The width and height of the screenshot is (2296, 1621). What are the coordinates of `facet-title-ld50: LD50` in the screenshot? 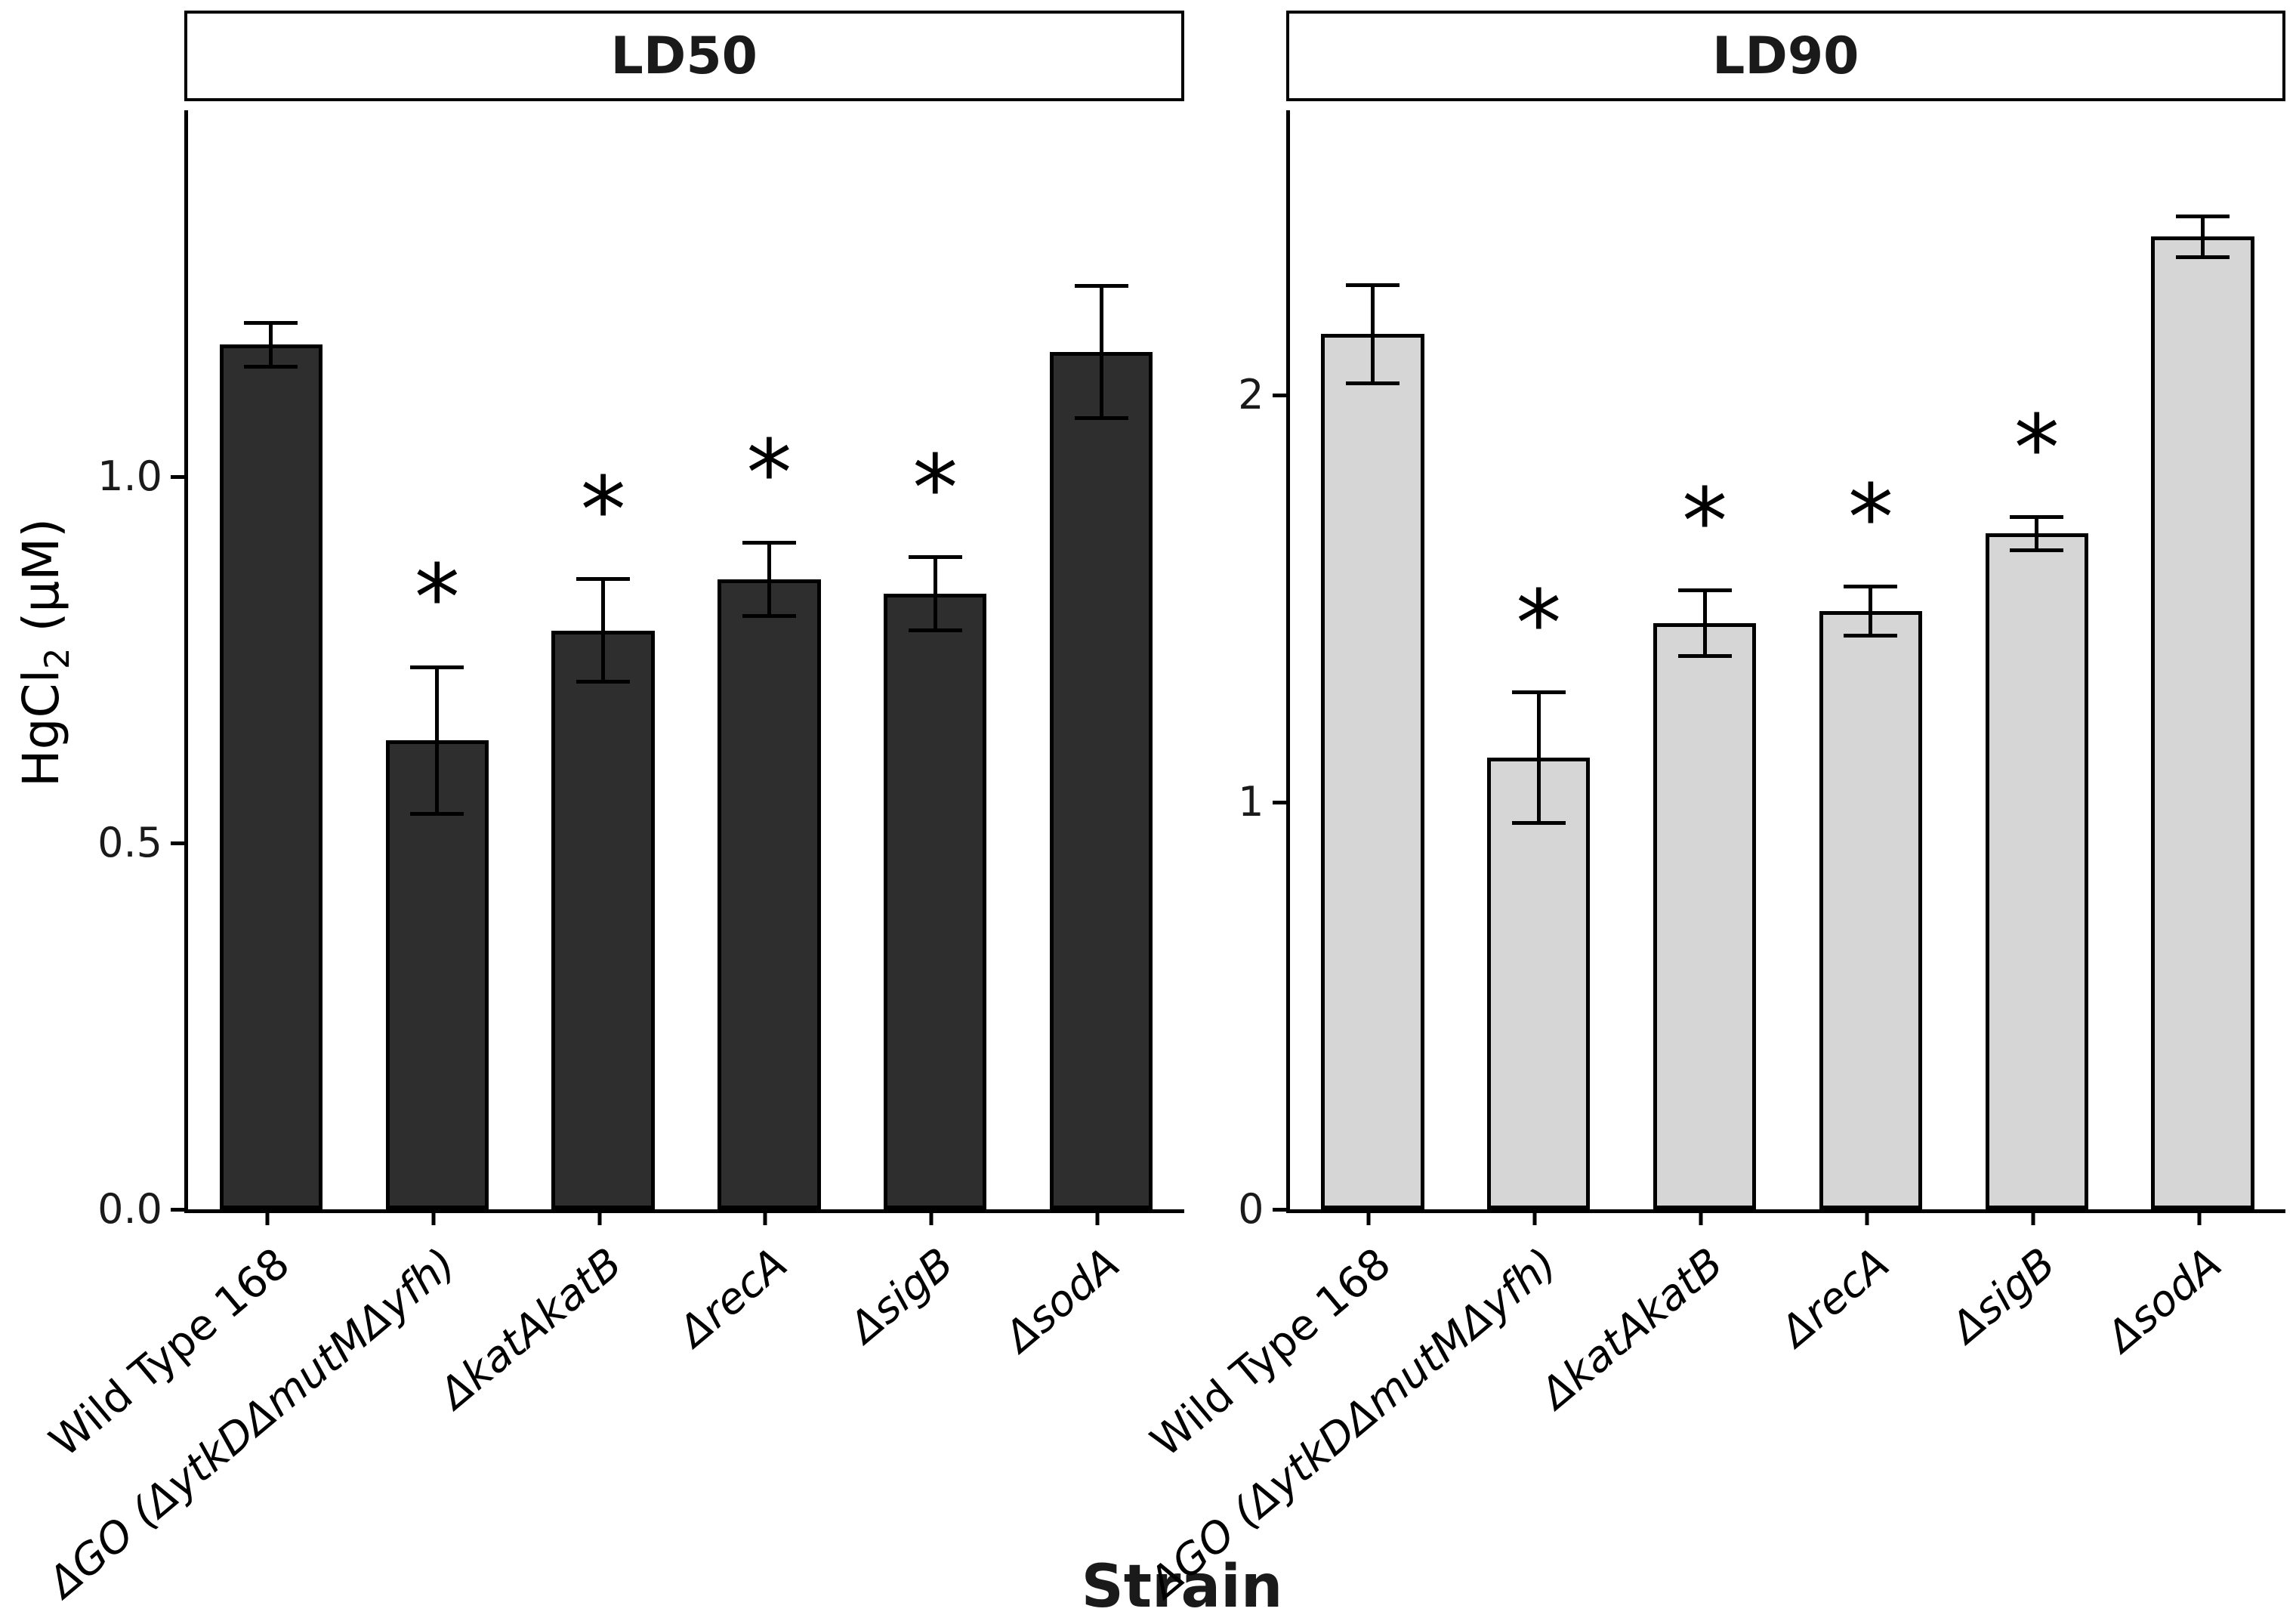 It's located at (684, 56).